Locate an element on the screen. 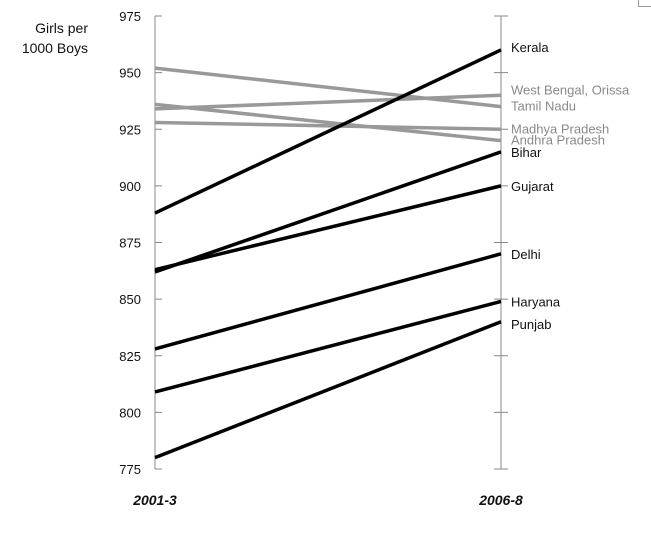 This screenshot has height=533, width=651. series-line-tamil-nadu is located at coordinates (328, 87).